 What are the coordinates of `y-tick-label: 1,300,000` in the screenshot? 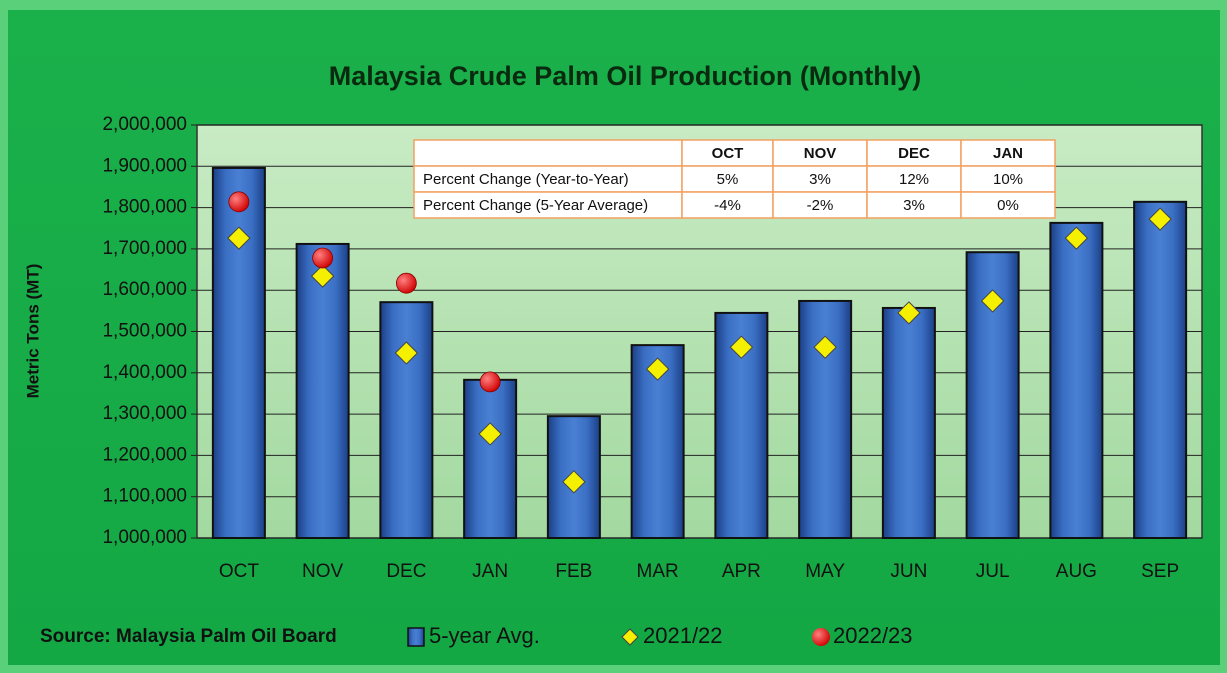 It's located at (144, 413).